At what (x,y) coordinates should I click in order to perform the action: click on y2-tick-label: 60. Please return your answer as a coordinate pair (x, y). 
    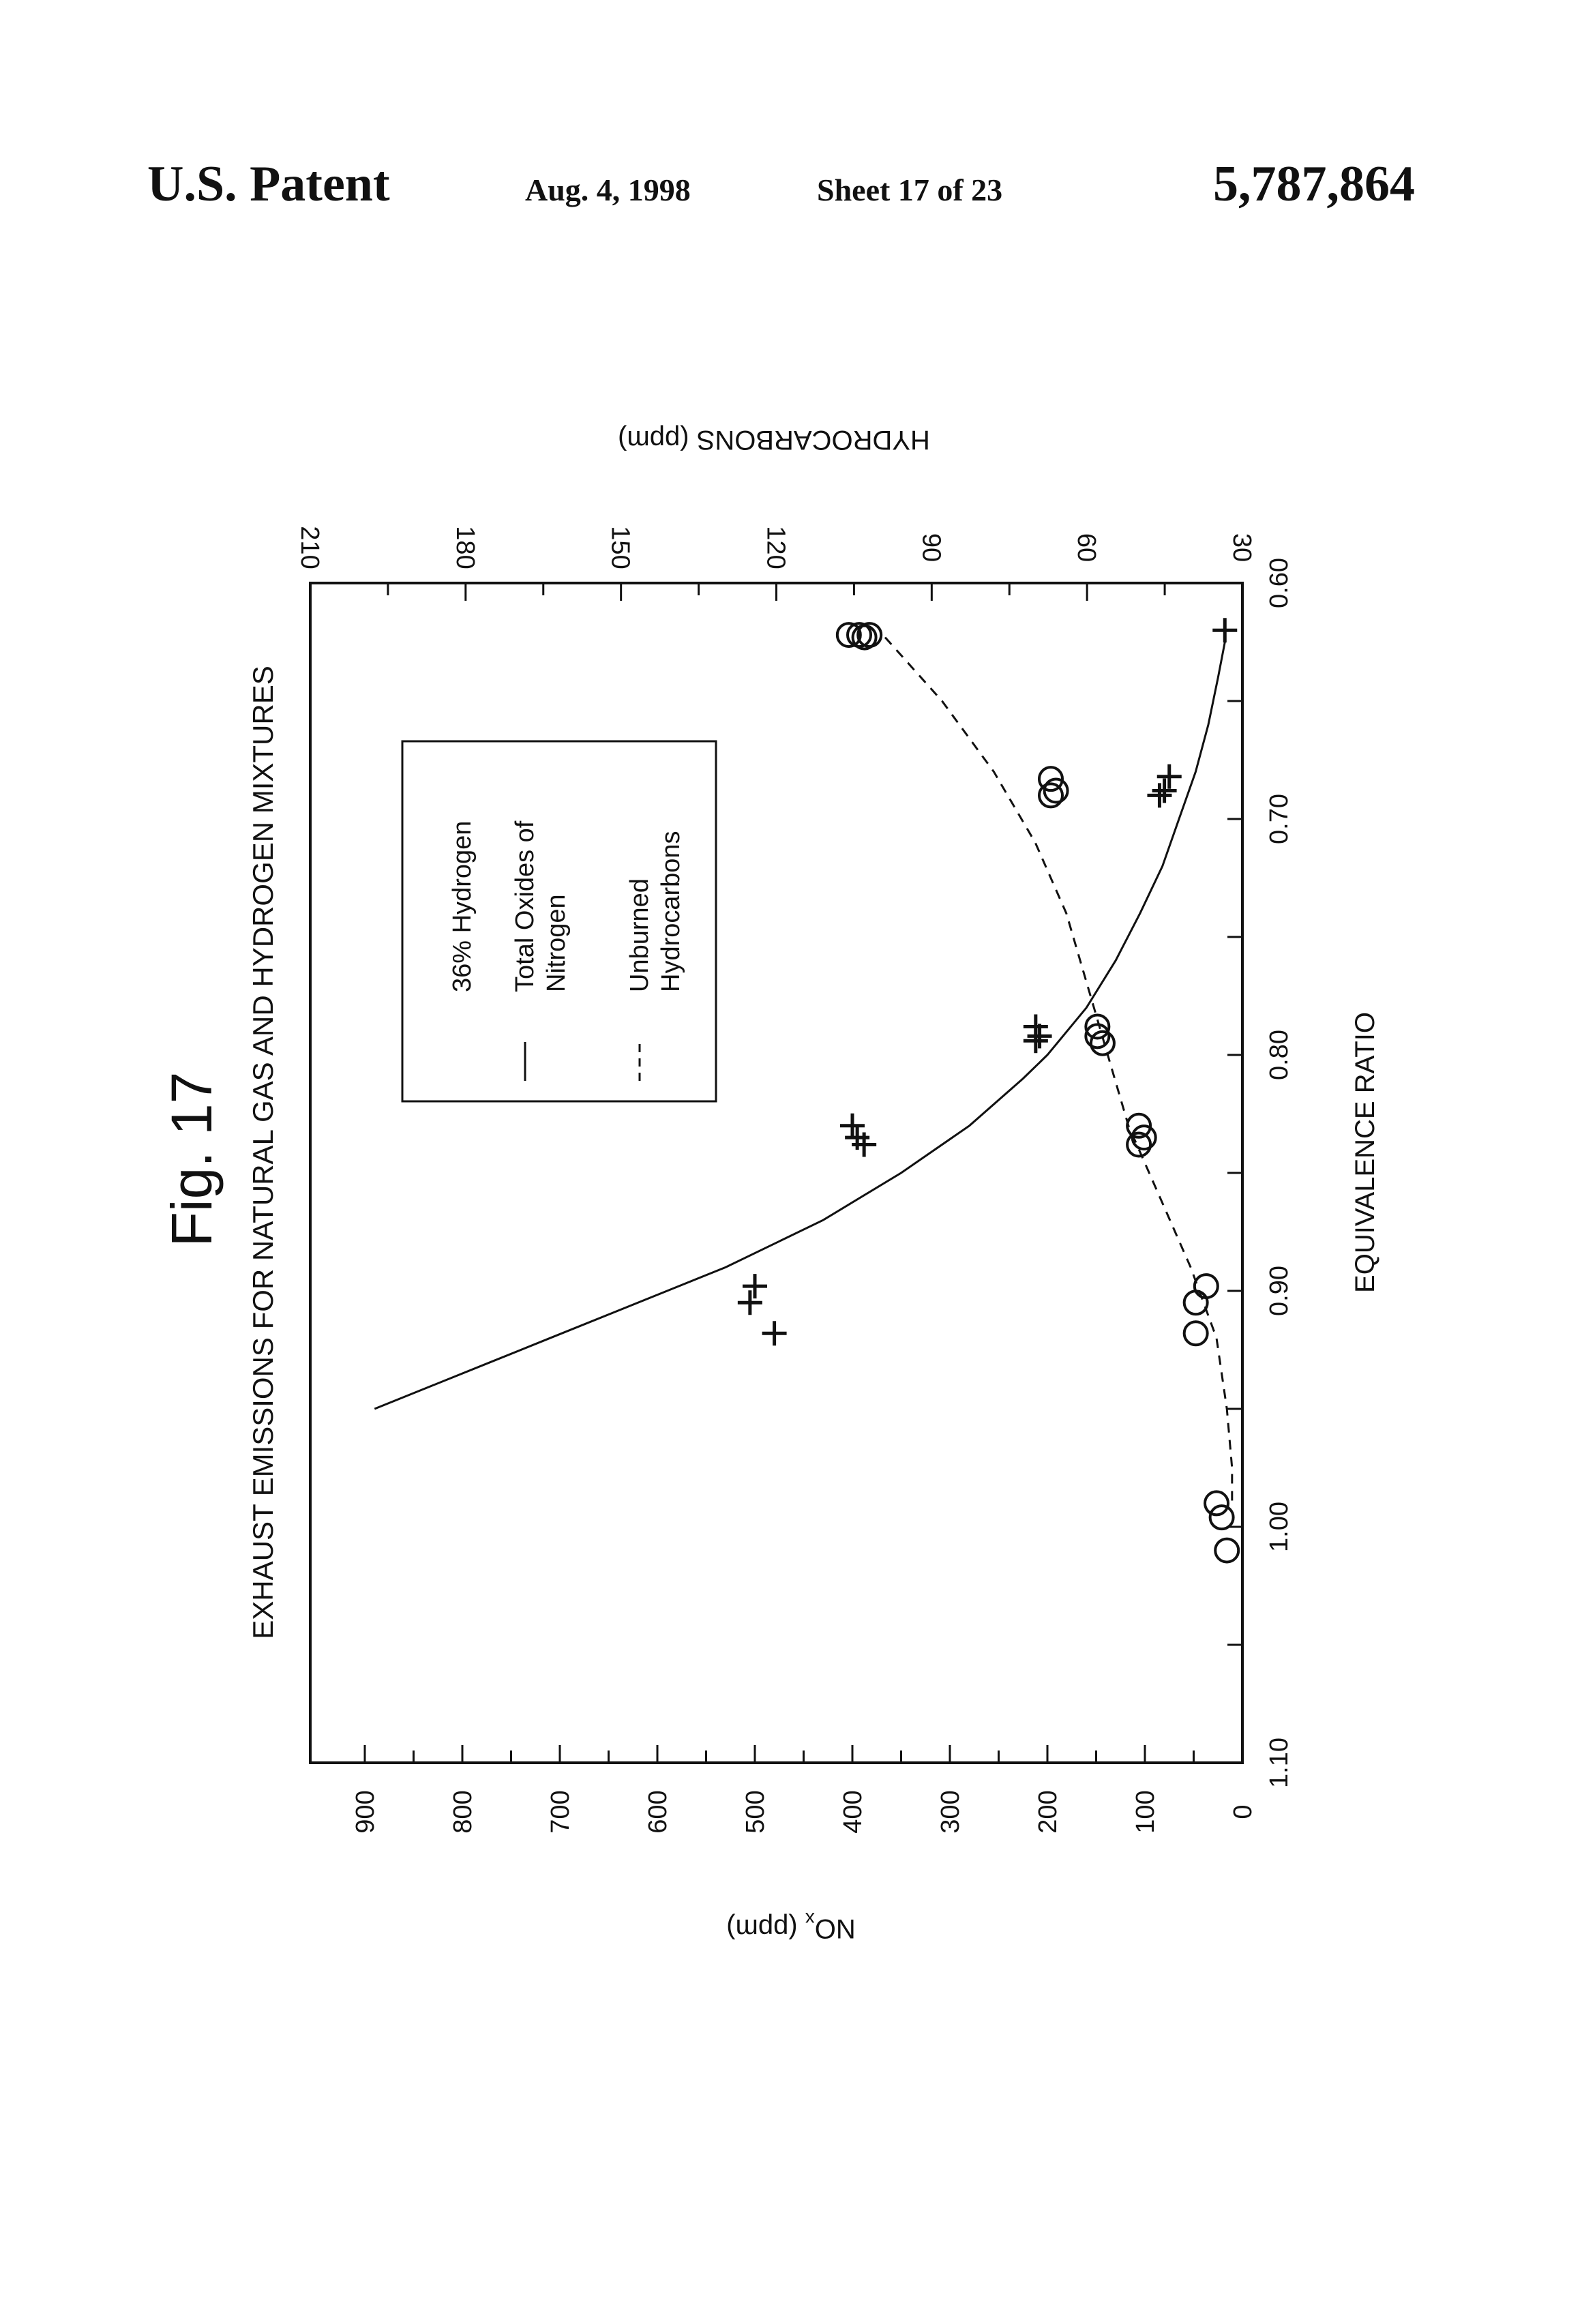
    Looking at the image, I should click on (1086, 547).